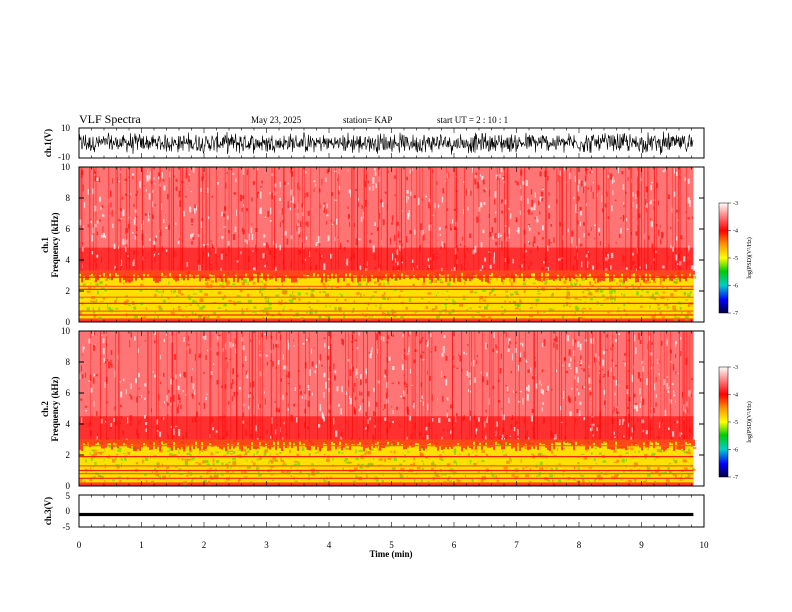  Describe the element at coordinates (386, 298) in the screenshot. I see `ch1-spec-narrowband-lines` at that location.